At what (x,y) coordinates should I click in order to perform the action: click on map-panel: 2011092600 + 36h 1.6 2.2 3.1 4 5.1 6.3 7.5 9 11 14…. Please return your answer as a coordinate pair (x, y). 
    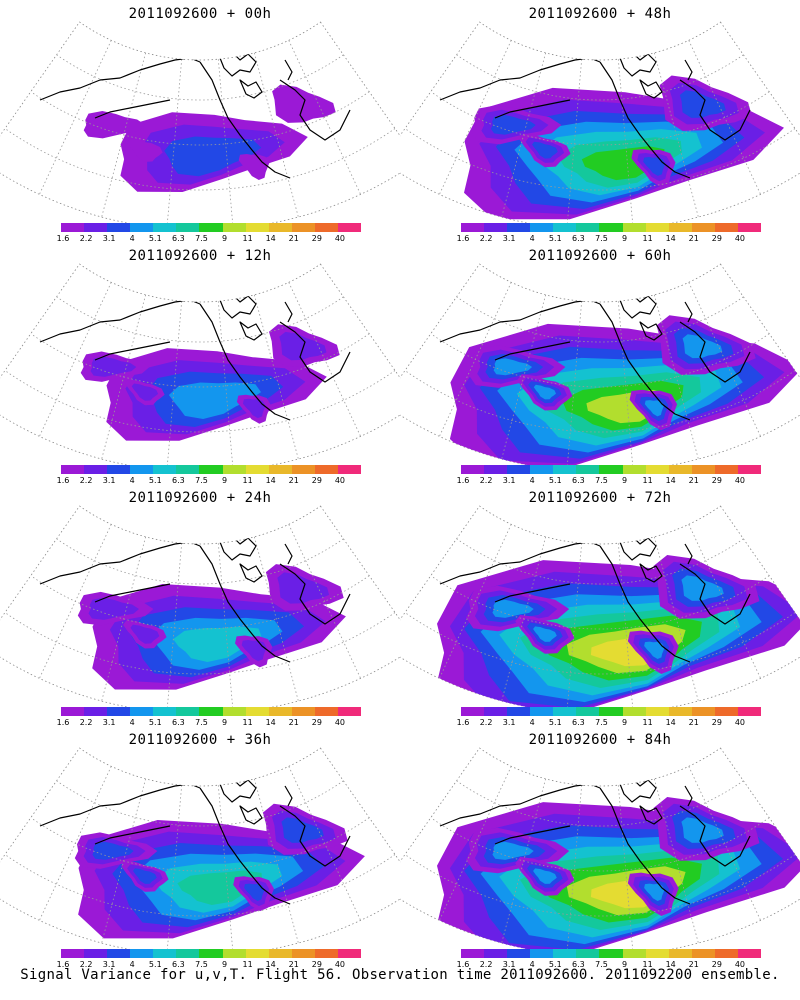
    Looking at the image, I should click on (200, 848).